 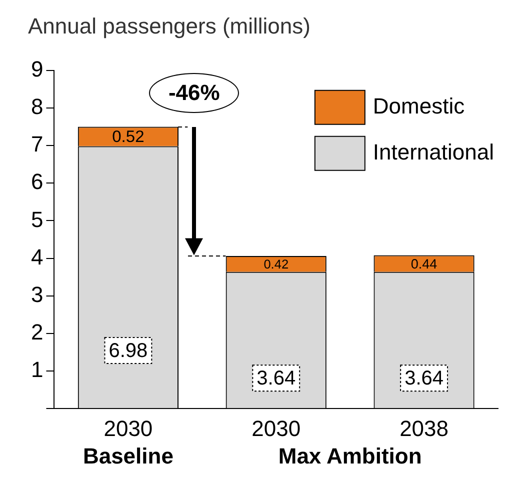 What do you see at coordinates (350, 456) in the screenshot?
I see `text: Max Ambition` at bounding box center [350, 456].